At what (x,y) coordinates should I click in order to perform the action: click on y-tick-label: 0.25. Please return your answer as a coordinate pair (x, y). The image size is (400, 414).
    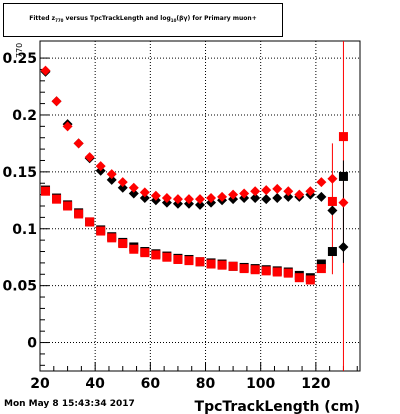
    Looking at the image, I should click on (19, 59).